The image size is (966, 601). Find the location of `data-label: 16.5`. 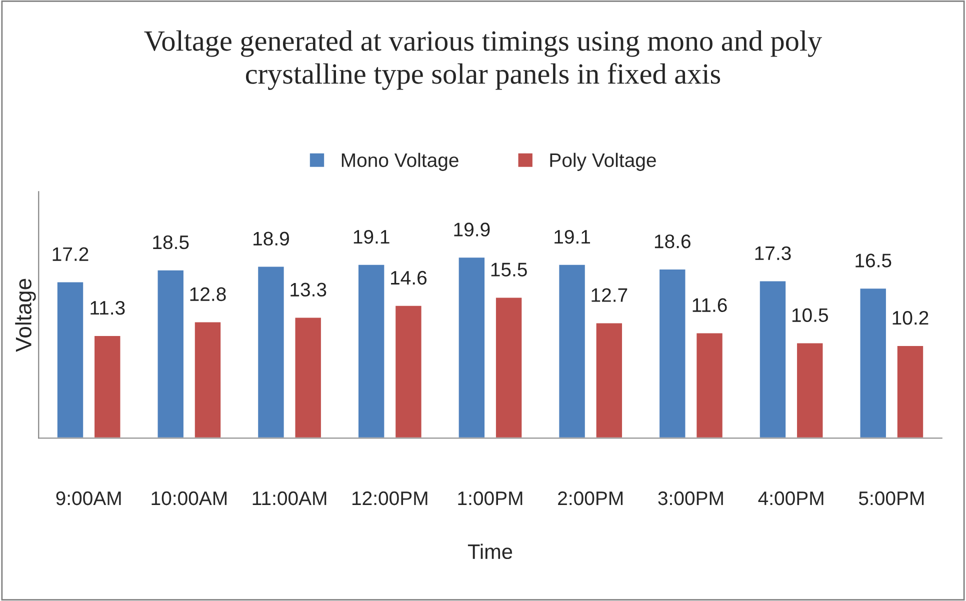

data-label: 16.5 is located at coordinates (874, 261).